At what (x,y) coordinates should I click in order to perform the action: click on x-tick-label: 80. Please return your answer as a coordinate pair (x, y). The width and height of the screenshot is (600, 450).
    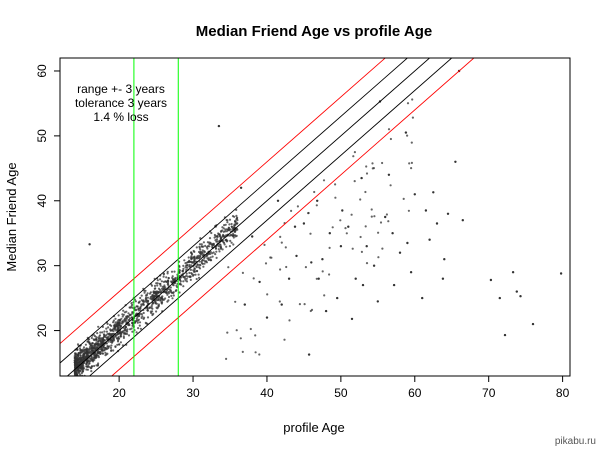
    Looking at the image, I should click on (563, 393).